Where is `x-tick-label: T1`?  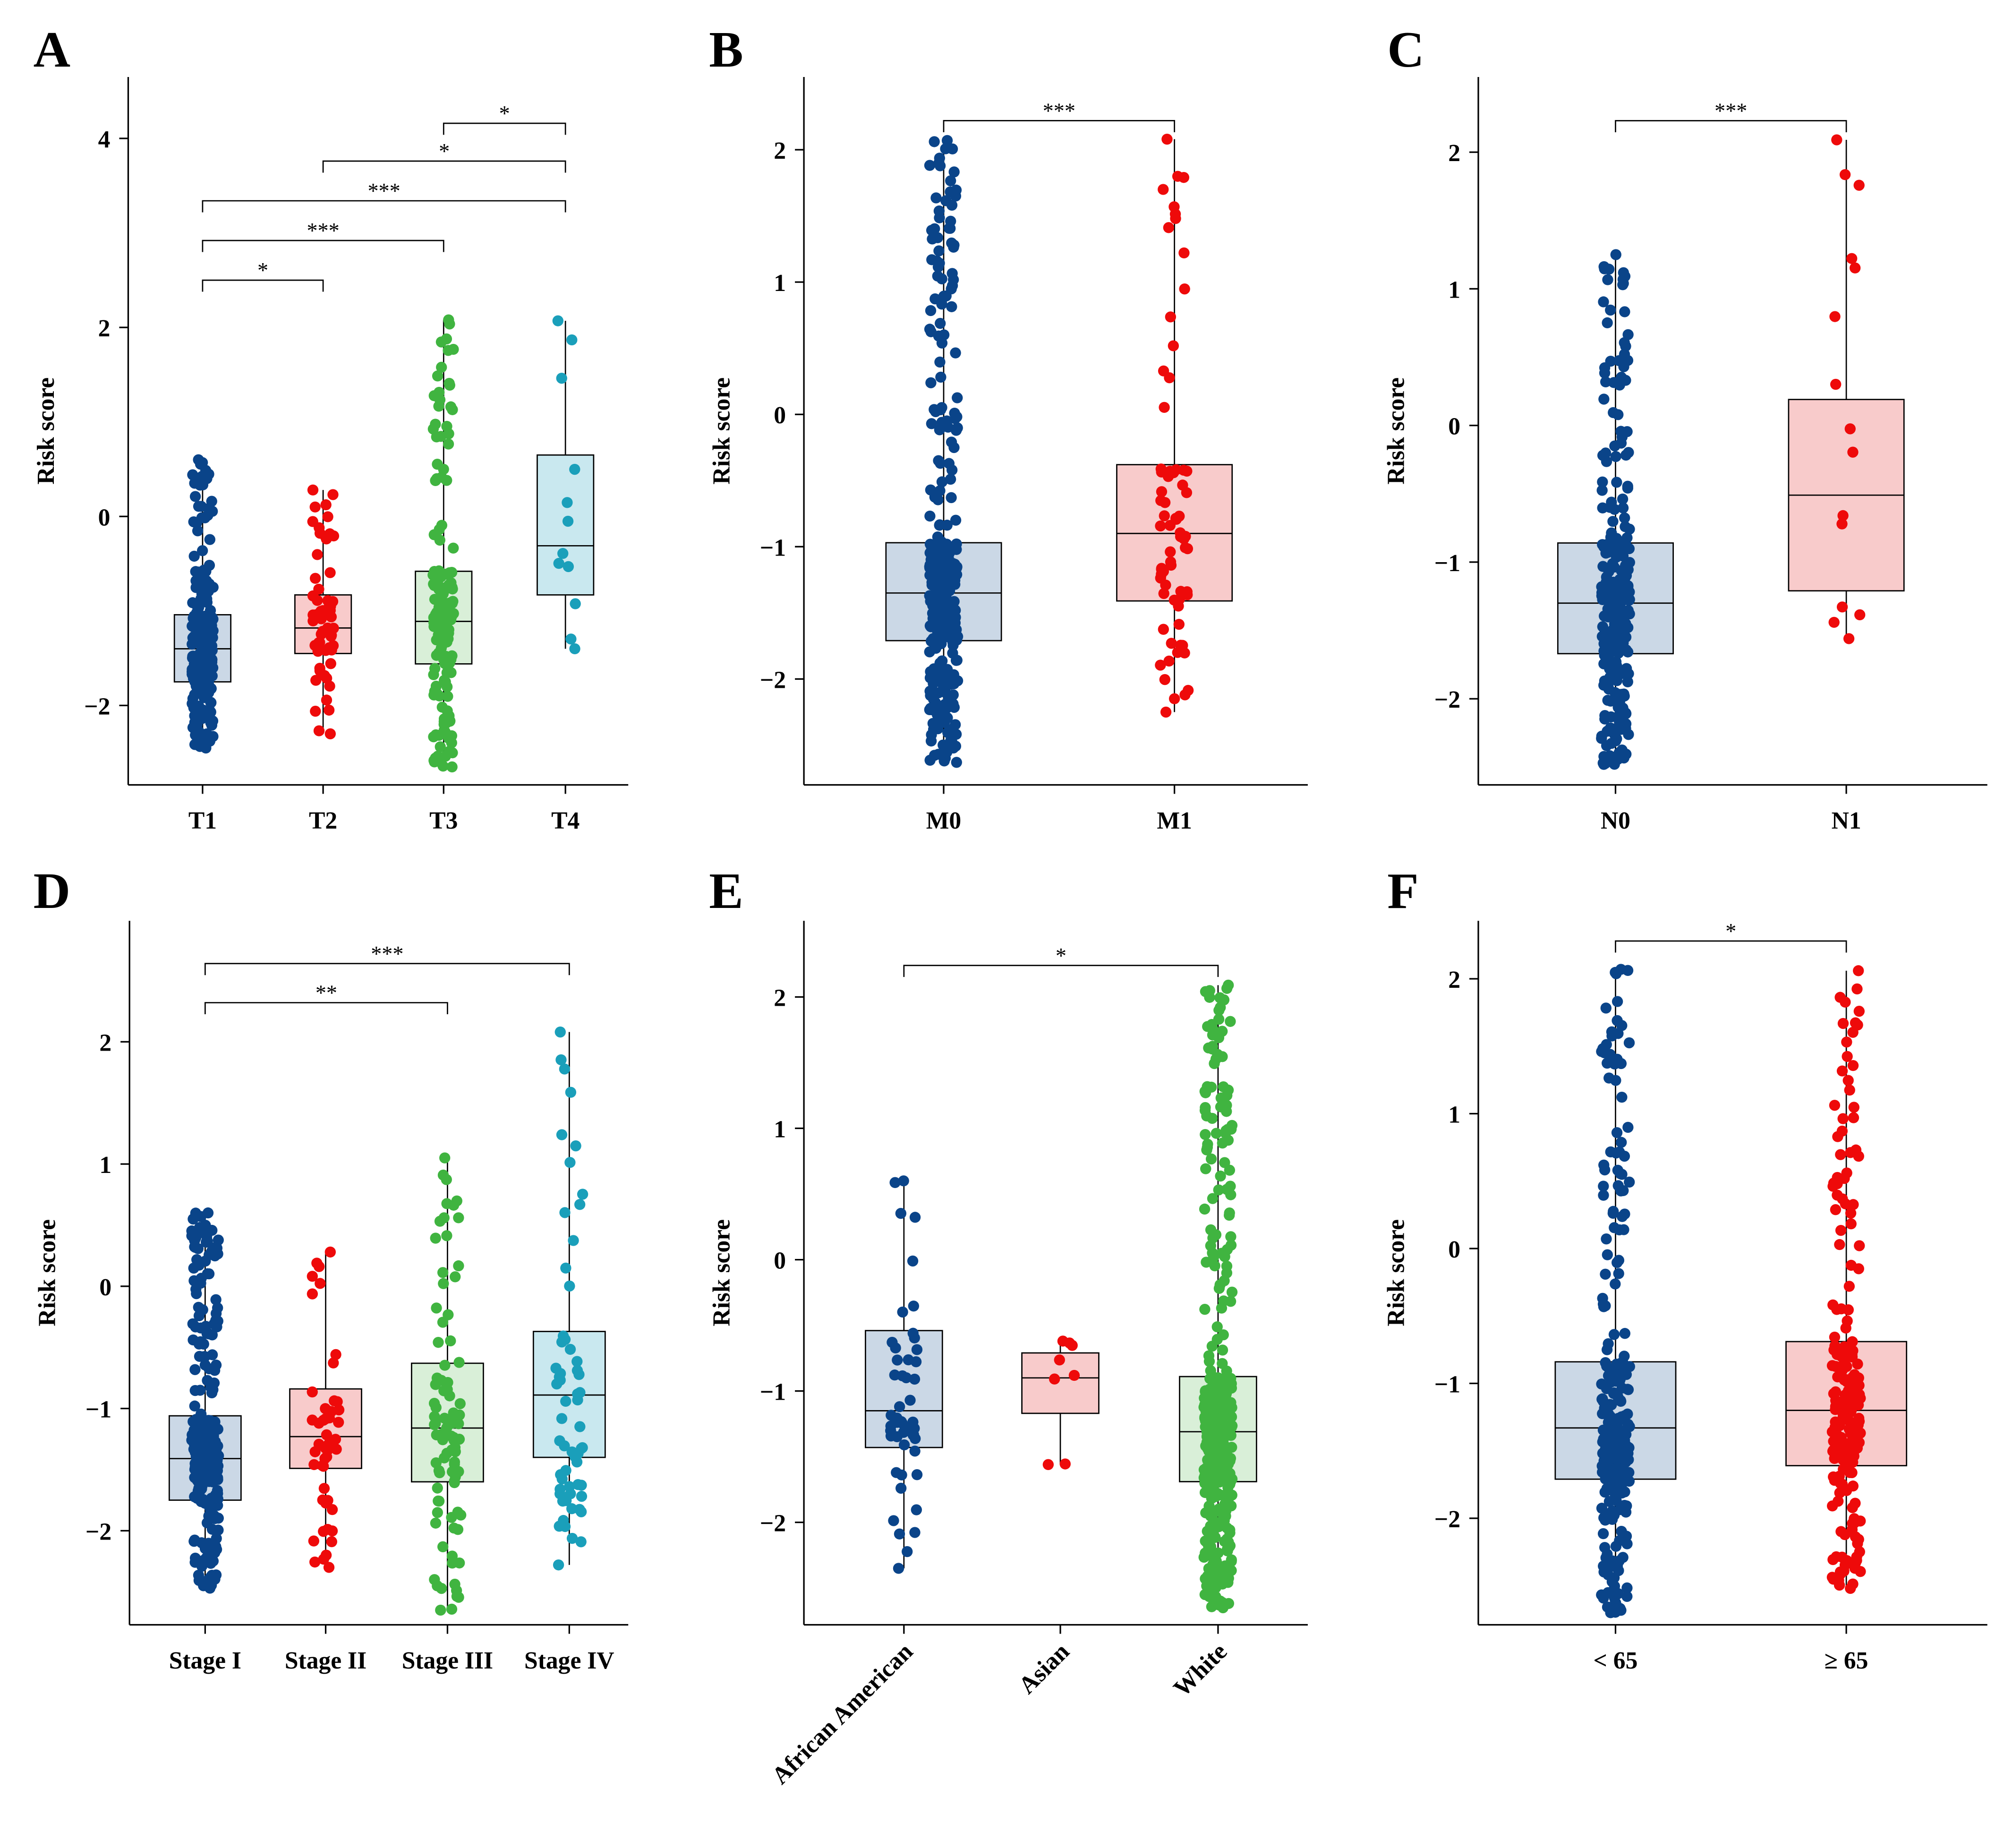 x-tick-label: T1 is located at coordinates (202, 821).